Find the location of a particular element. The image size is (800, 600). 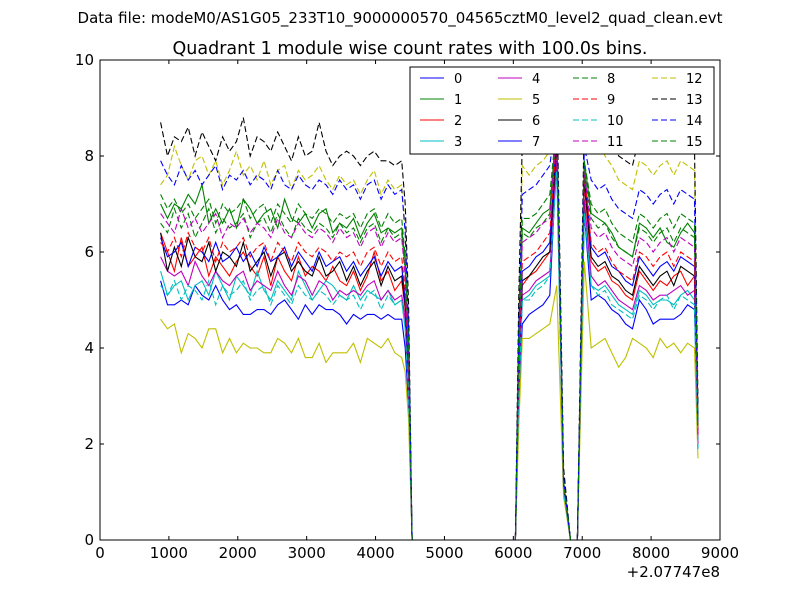

legend-label-15: 15 is located at coordinates (694, 142).